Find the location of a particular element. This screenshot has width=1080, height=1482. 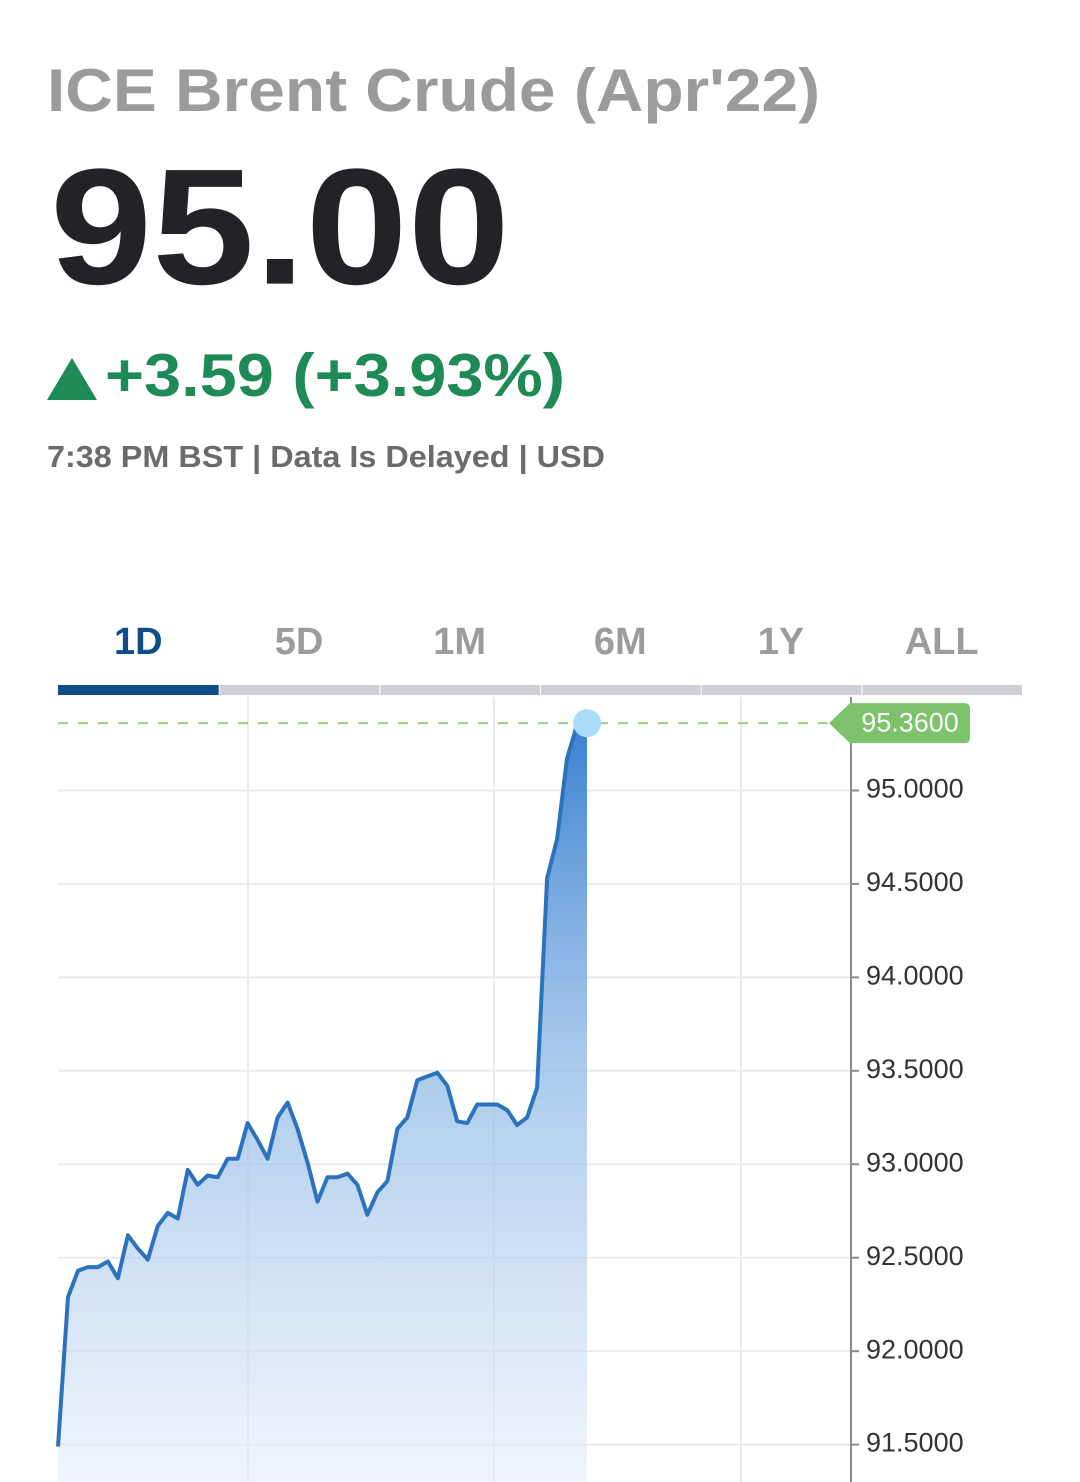

tab-label: 1D is located at coordinates (138, 642).